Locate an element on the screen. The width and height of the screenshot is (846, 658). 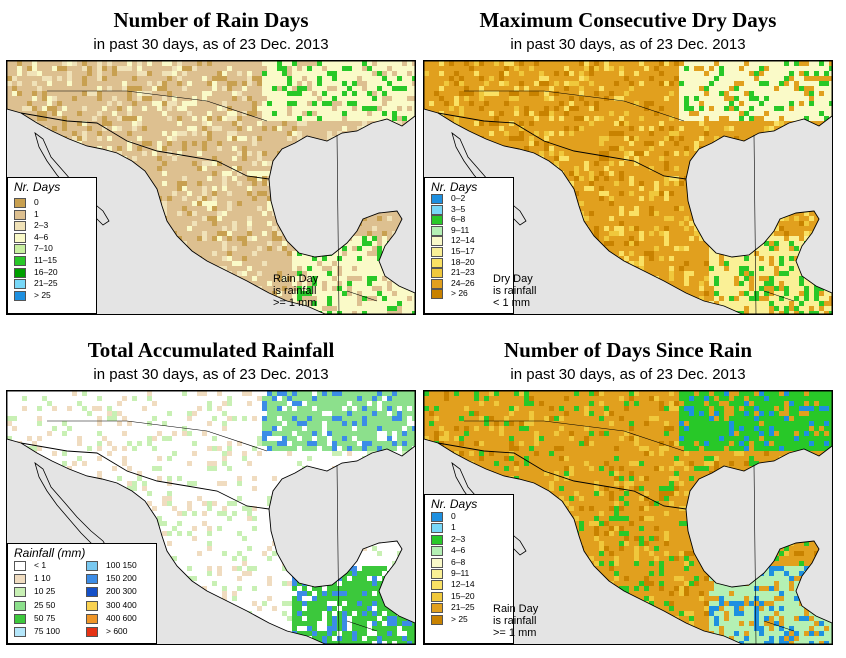
legend-label: 1 is located at coordinates (453, 527).